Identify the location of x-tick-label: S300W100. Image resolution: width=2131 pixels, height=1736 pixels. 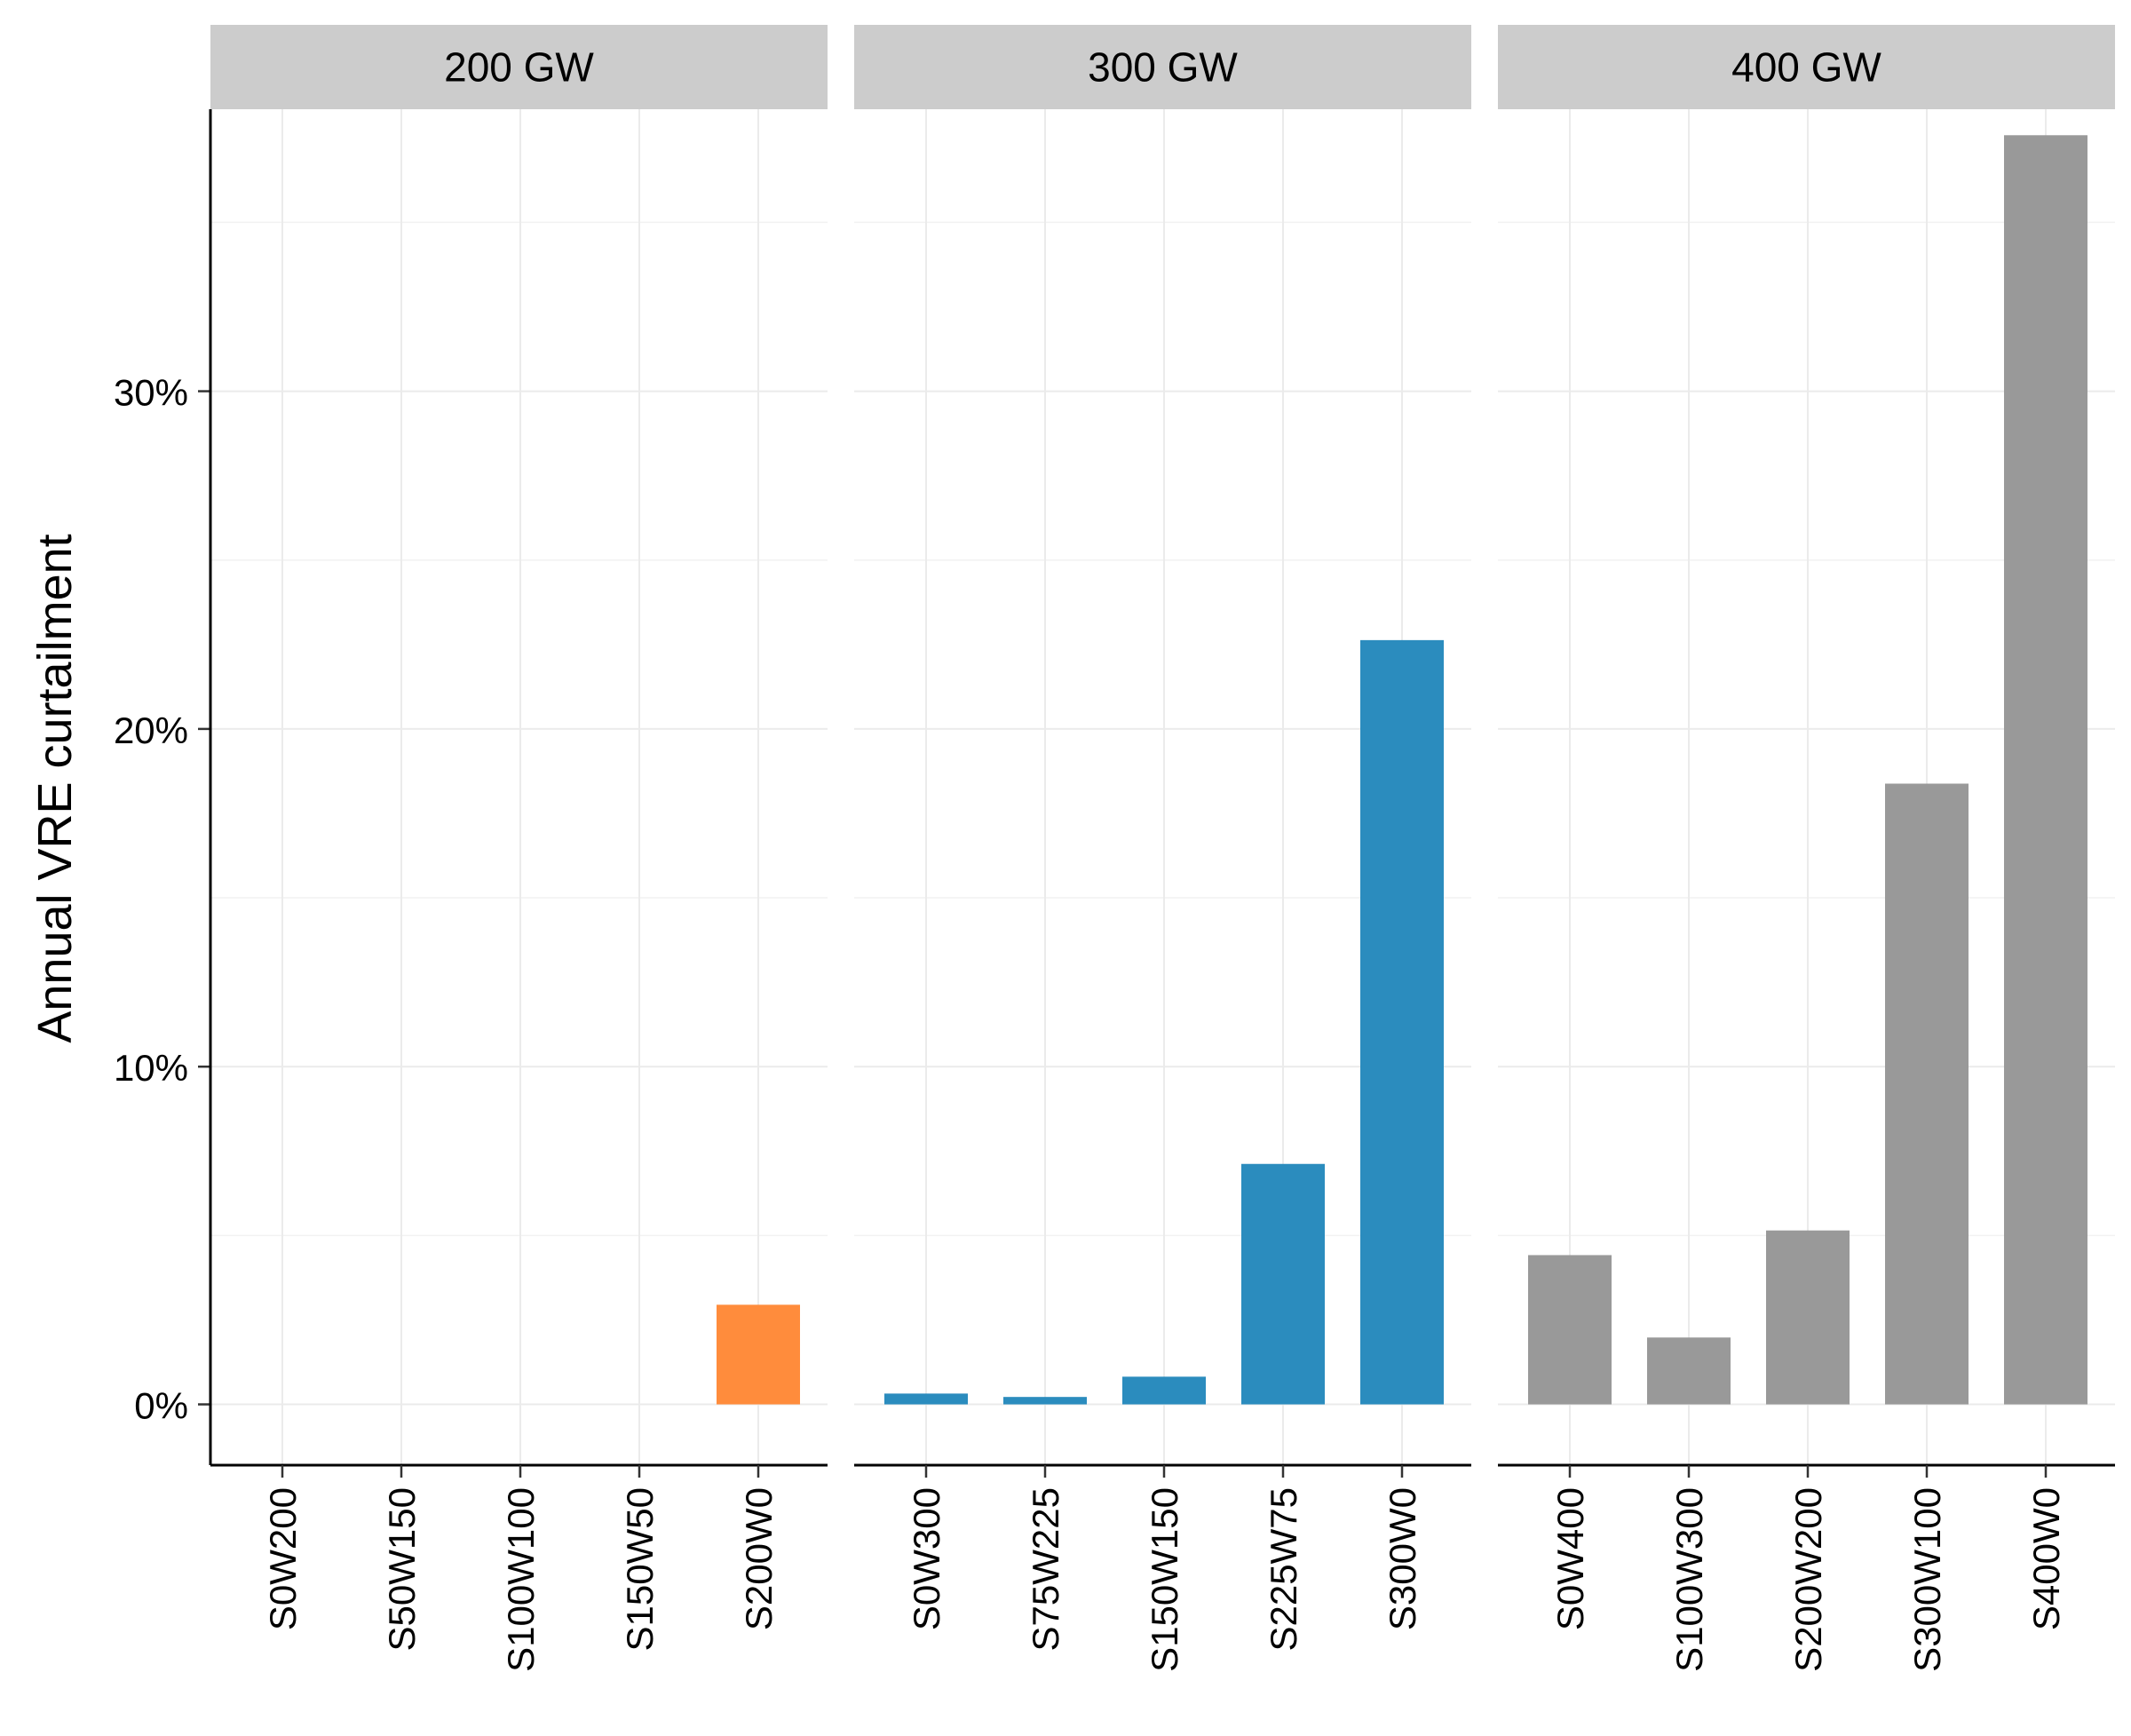
(1927, 1579).